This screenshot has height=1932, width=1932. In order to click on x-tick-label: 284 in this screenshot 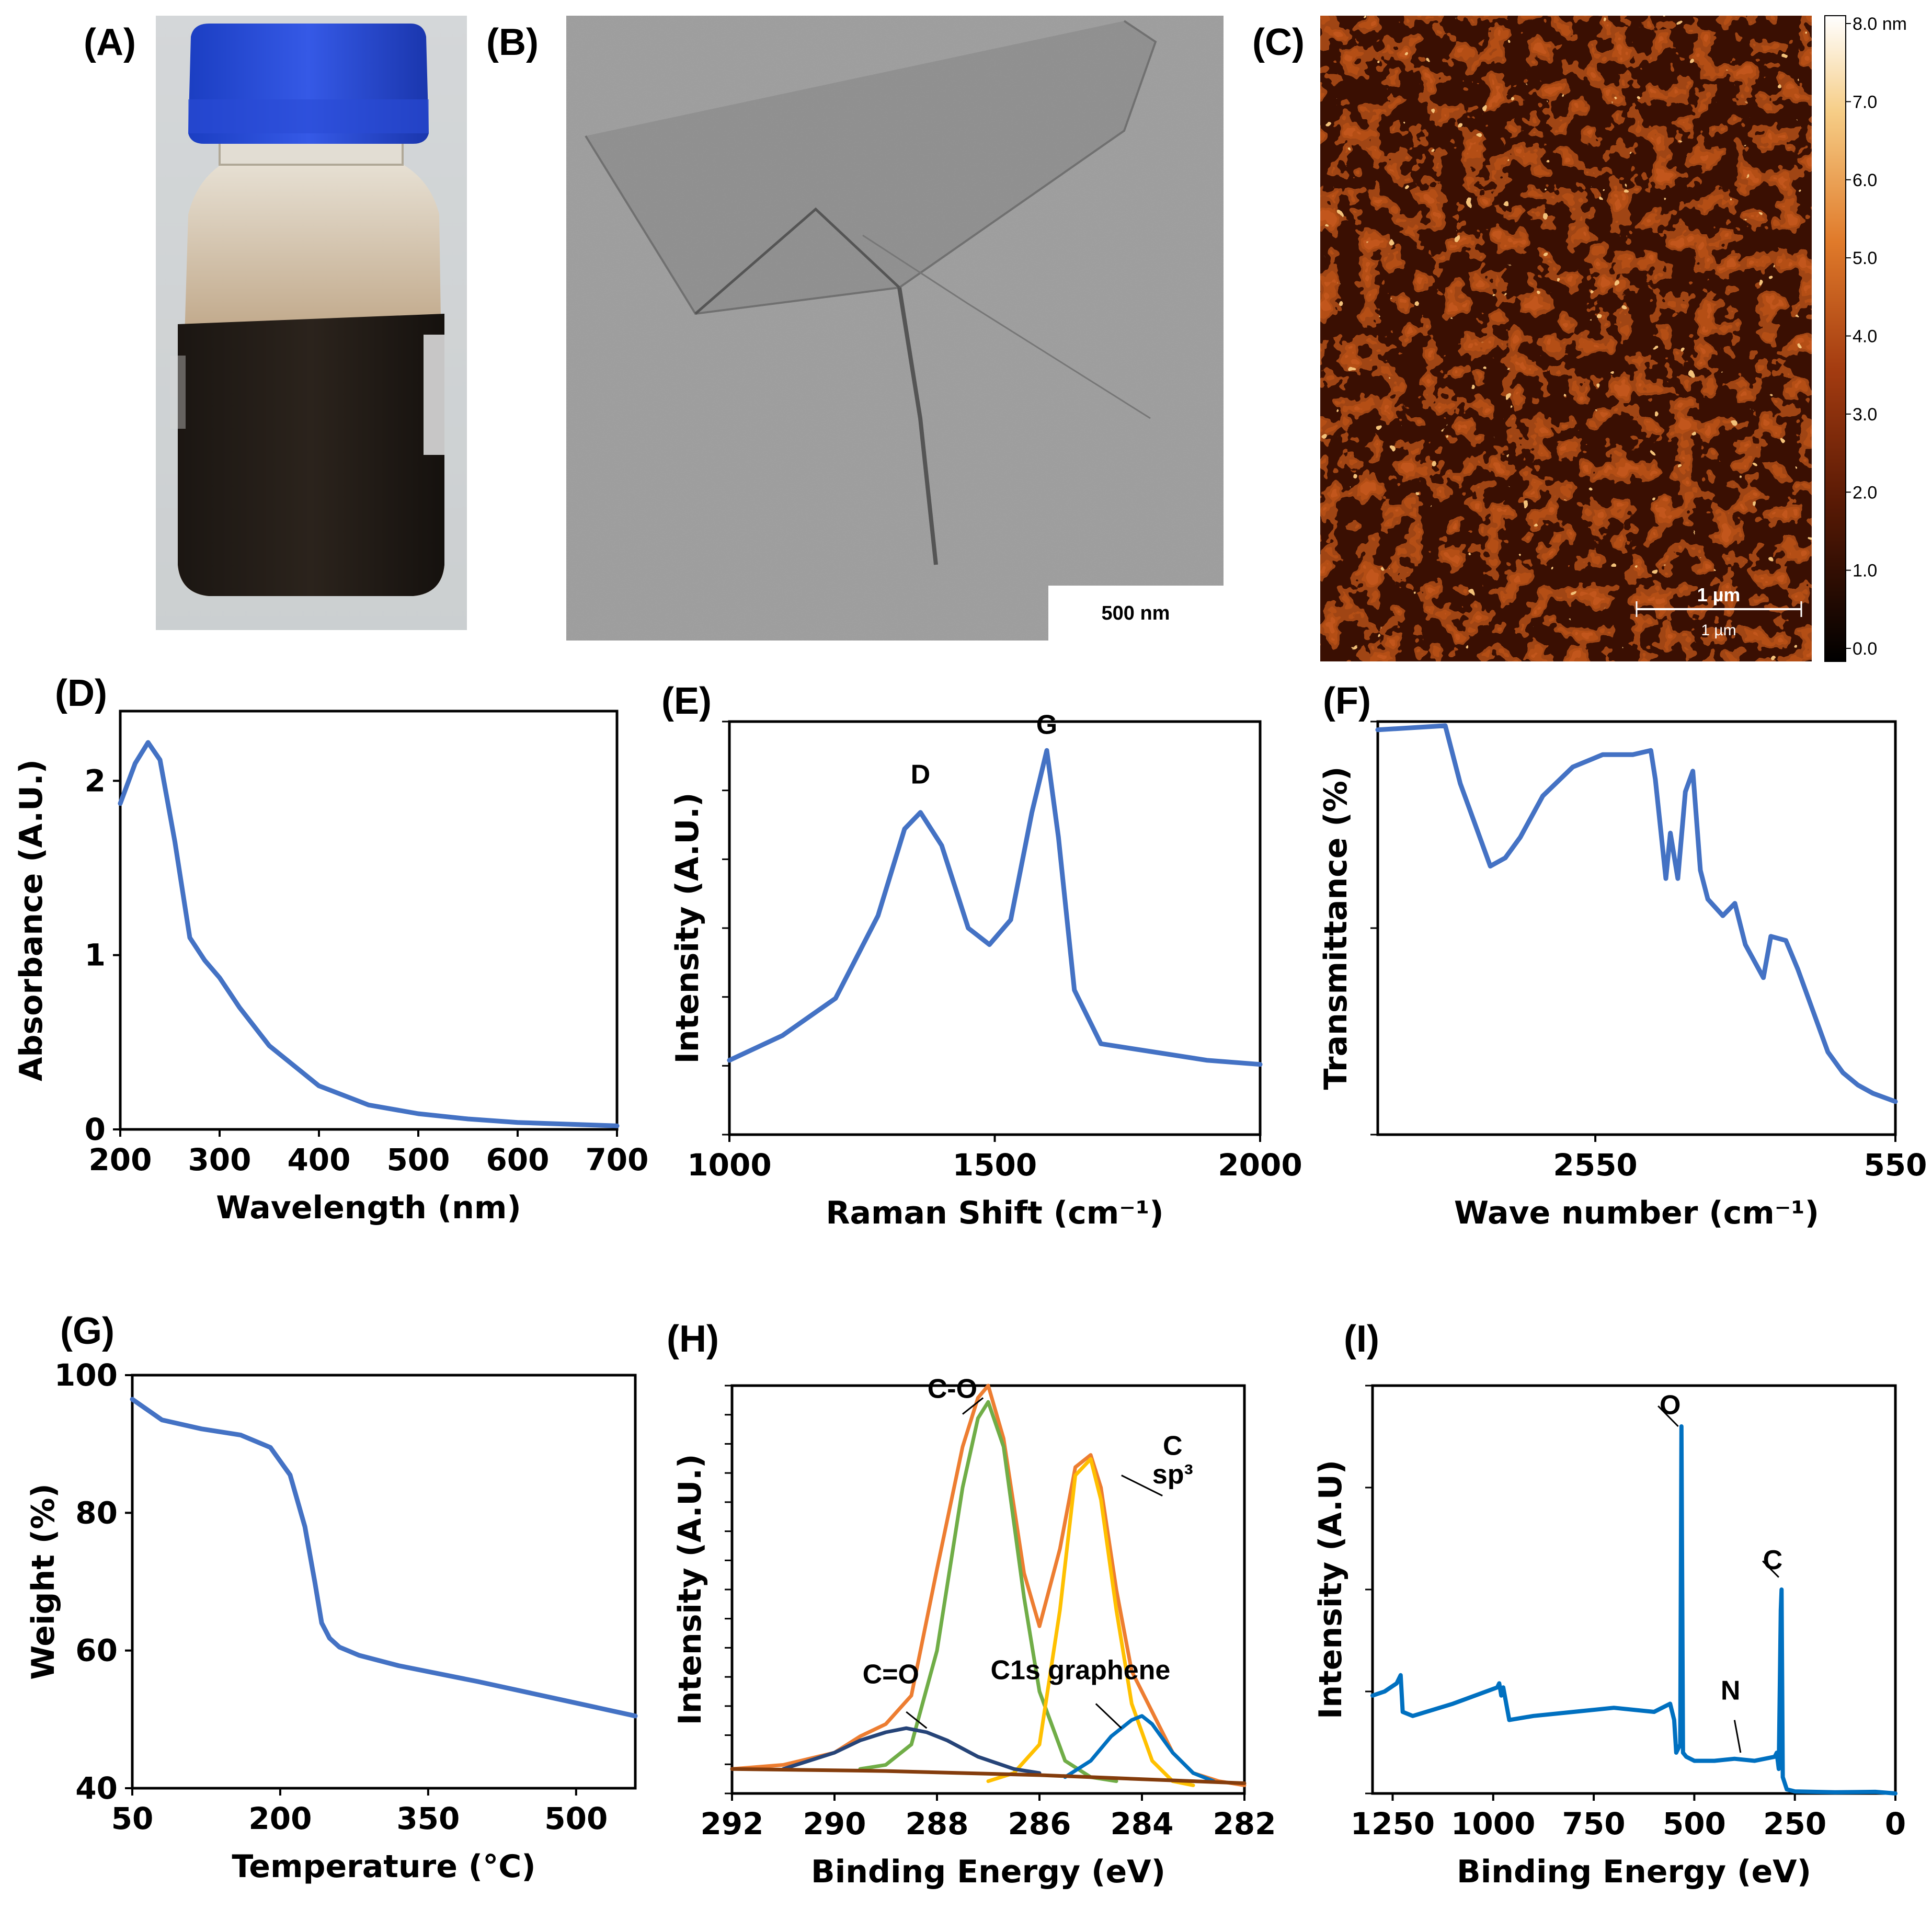, I will do `click(1141, 1824)`.